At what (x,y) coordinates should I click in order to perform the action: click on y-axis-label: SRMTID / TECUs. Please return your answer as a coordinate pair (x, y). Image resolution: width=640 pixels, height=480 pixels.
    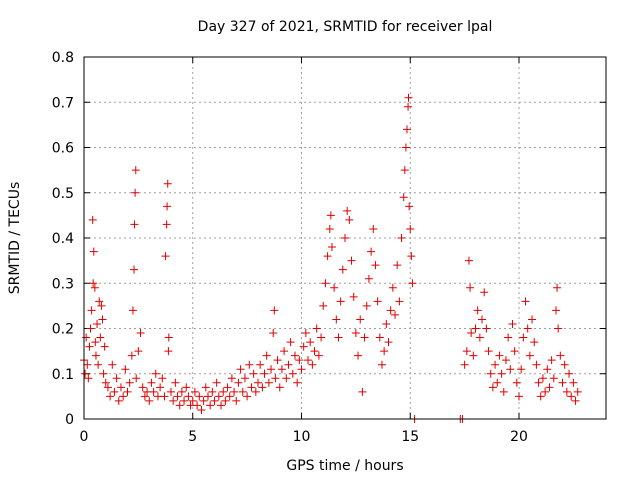
    Looking at the image, I should click on (15, 238).